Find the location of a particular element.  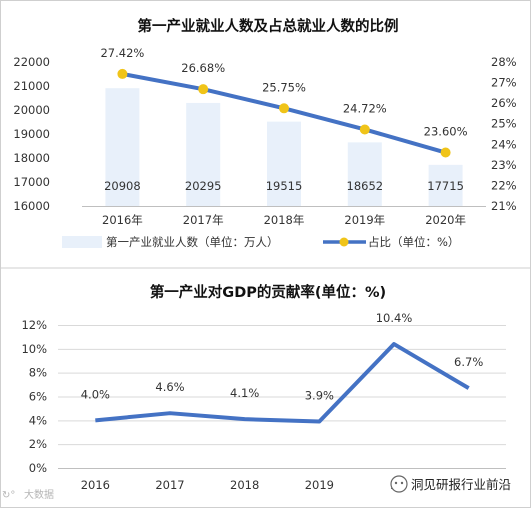

x-axis-tick-label: 2019 is located at coordinates (319, 485).